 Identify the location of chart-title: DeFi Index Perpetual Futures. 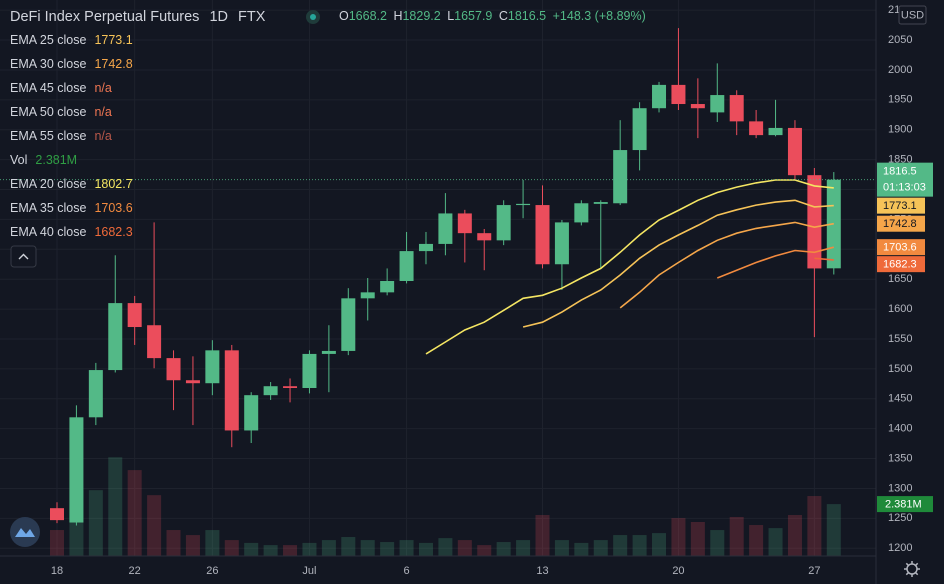
(104, 17).